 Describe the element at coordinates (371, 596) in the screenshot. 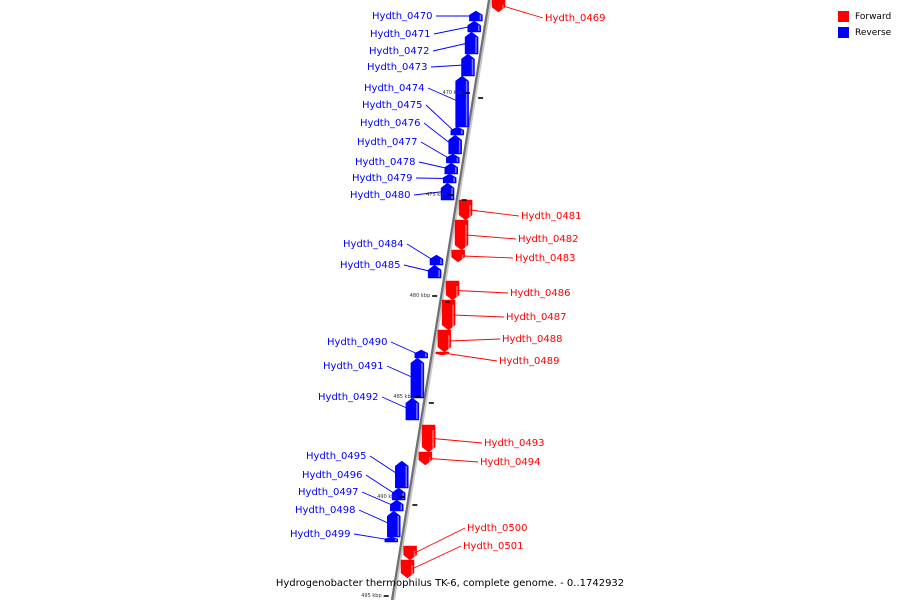

I see `ruler-label: 495 kbp` at that location.